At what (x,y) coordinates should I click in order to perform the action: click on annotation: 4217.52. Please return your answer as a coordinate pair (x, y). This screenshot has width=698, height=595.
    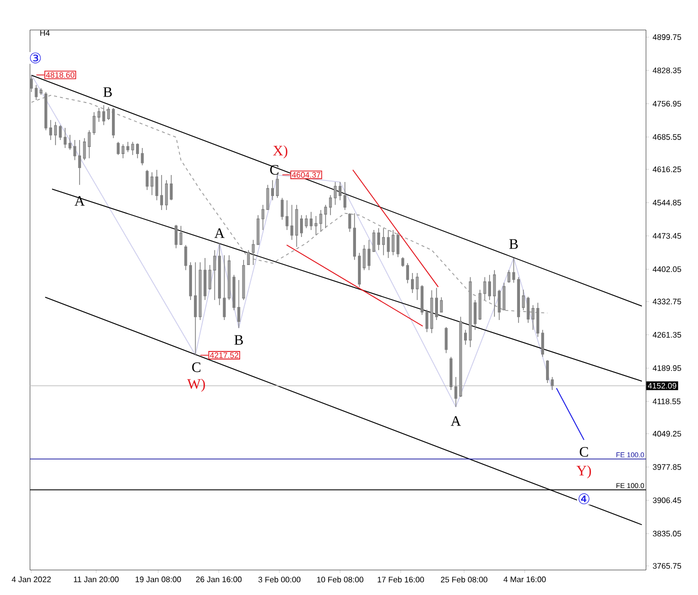
    Looking at the image, I should click on (224, 355).